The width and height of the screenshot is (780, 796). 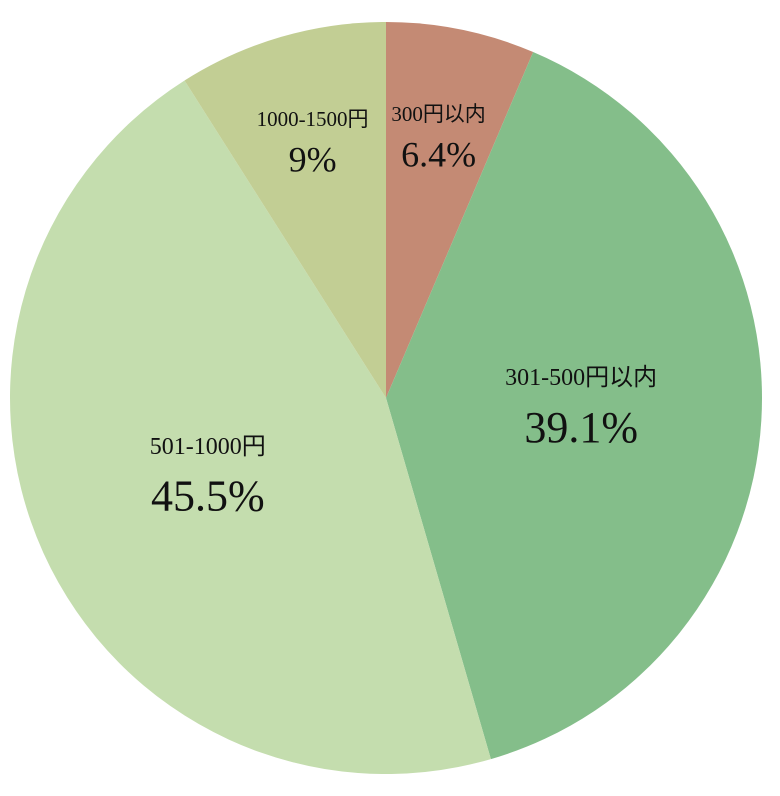 What do you see at coordinates (581, 427) in the screenshot?
I see `slice-value-label: 39.1%` at bounding box center [581, 427].